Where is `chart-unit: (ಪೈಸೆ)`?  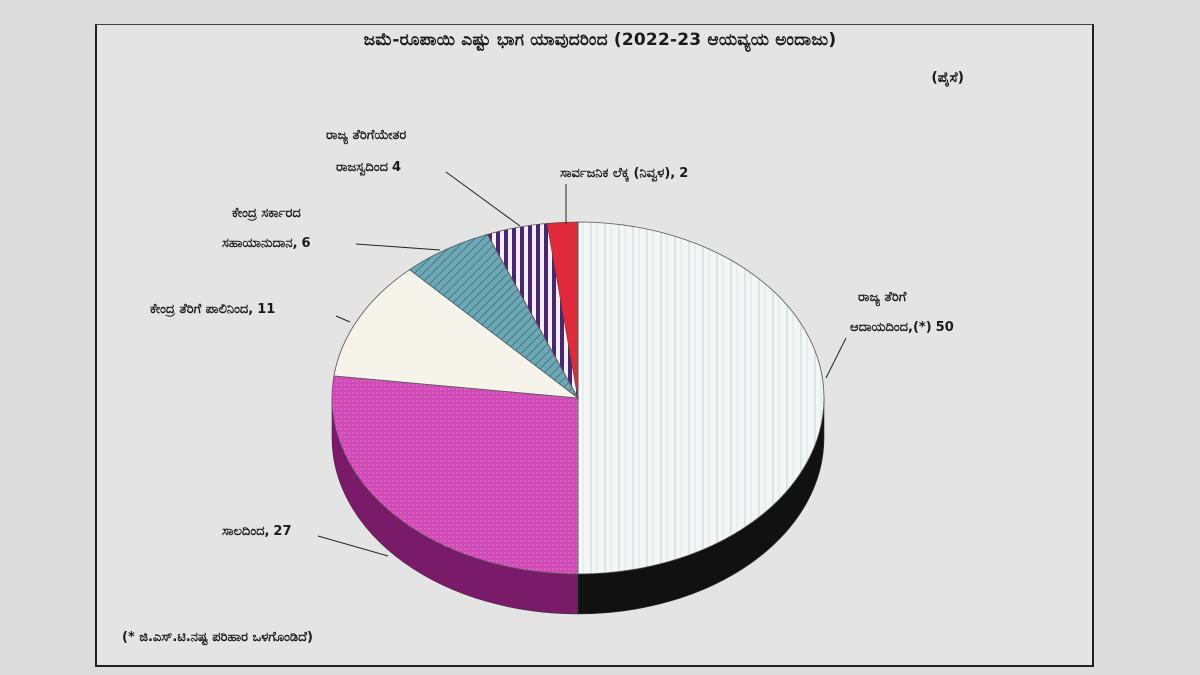 chart-unit: (ಪೈಸೆ) is located at coordinates (947, 78).